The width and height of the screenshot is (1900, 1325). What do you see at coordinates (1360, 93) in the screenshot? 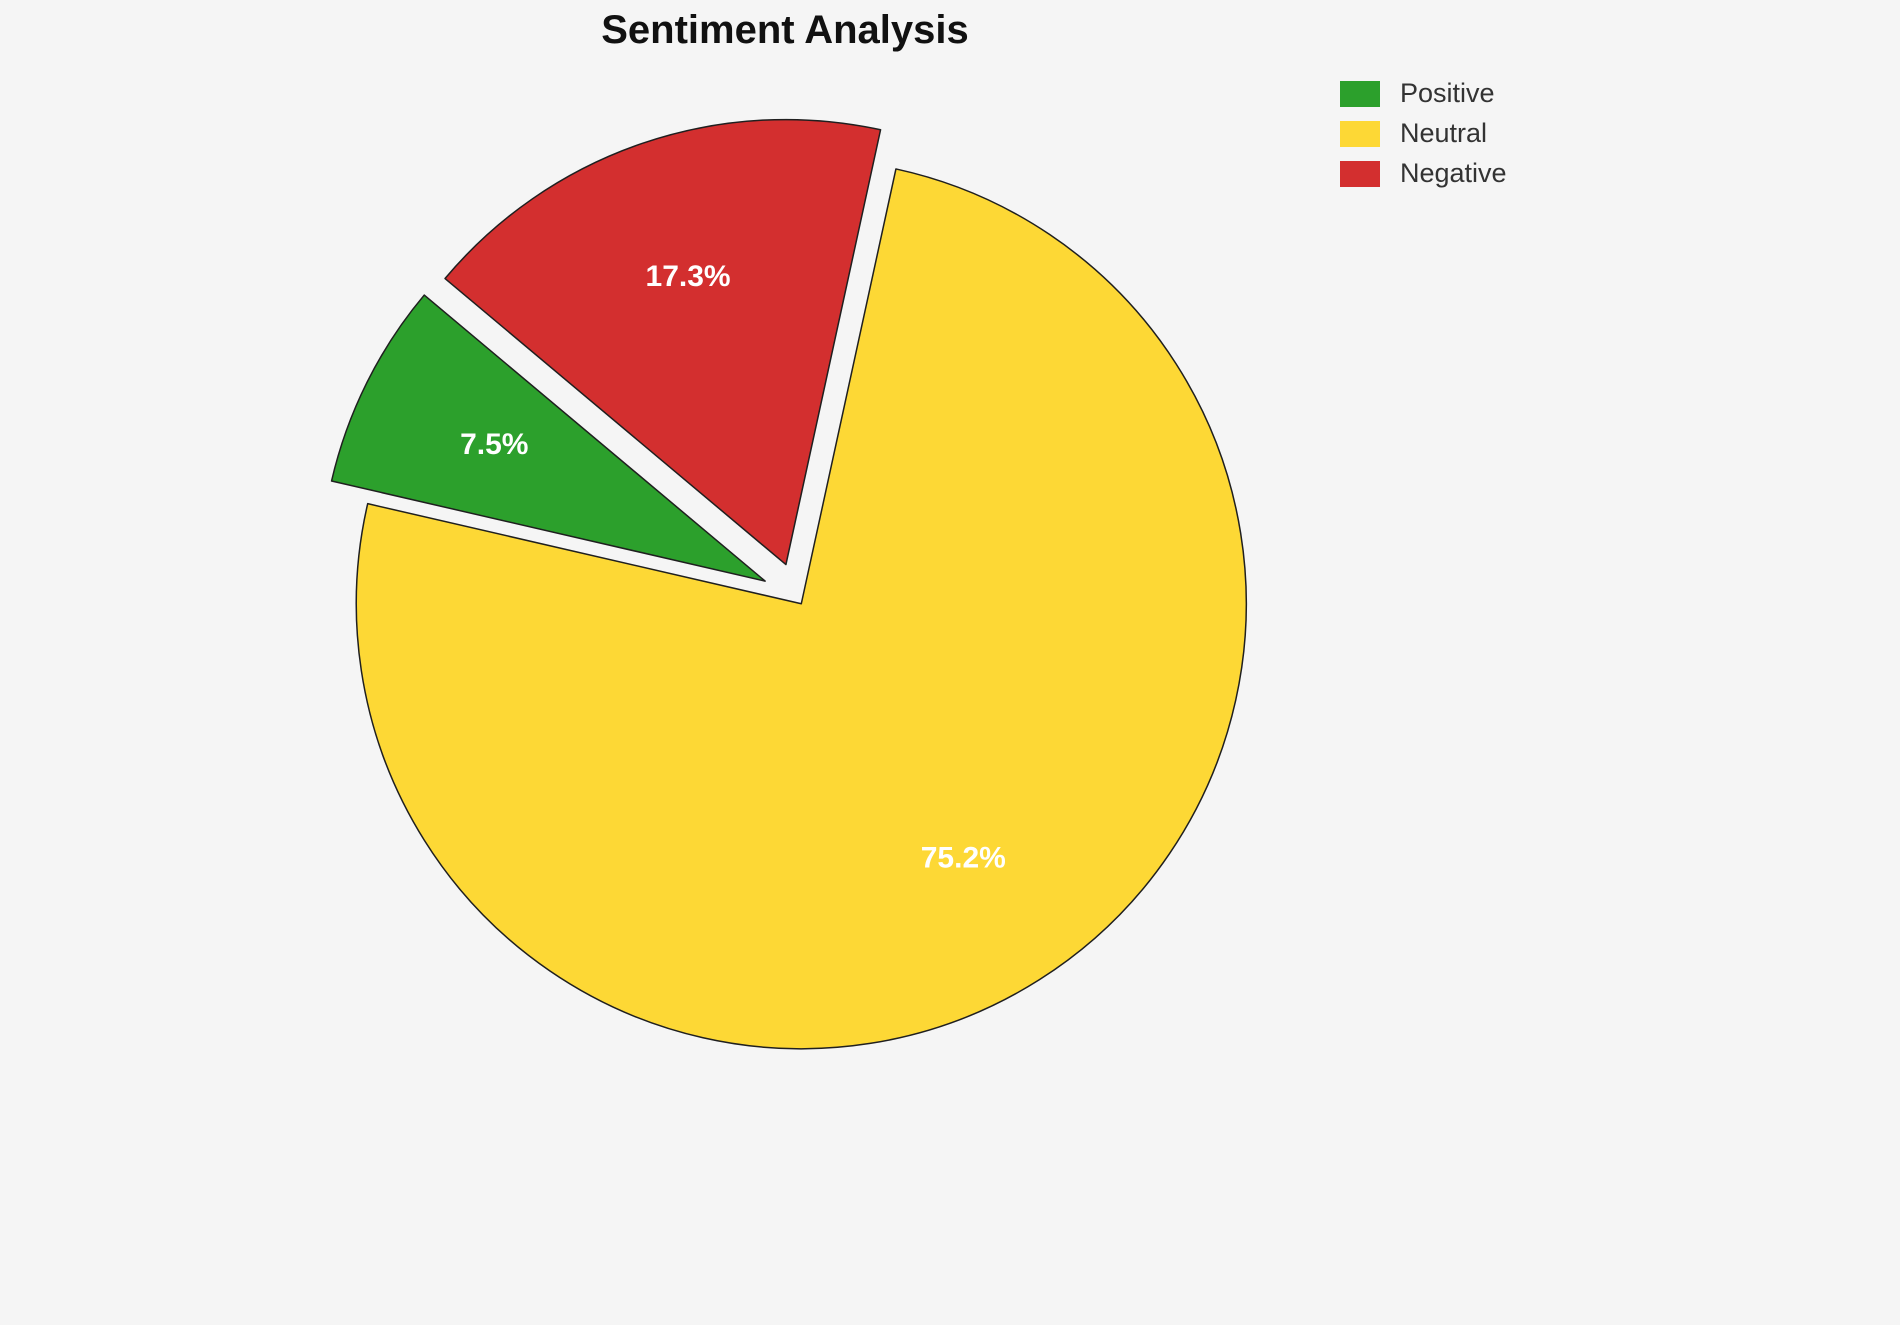
I see `legend-swatch-positive-icon` at bounding box center [1360, 93].